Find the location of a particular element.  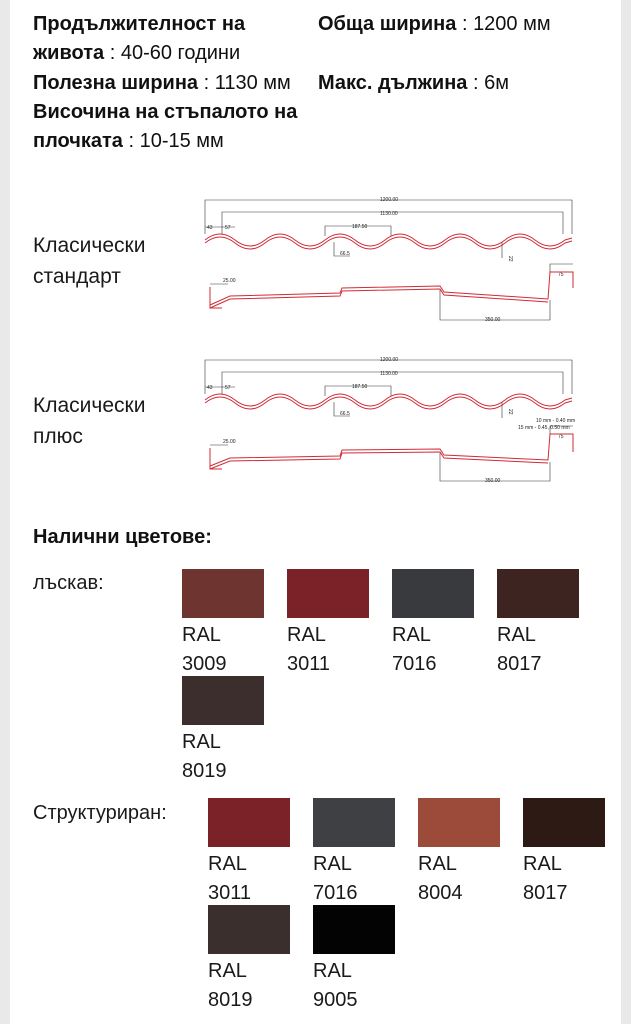

glossy-label: лъскав: is located at coordinates (68, 583).